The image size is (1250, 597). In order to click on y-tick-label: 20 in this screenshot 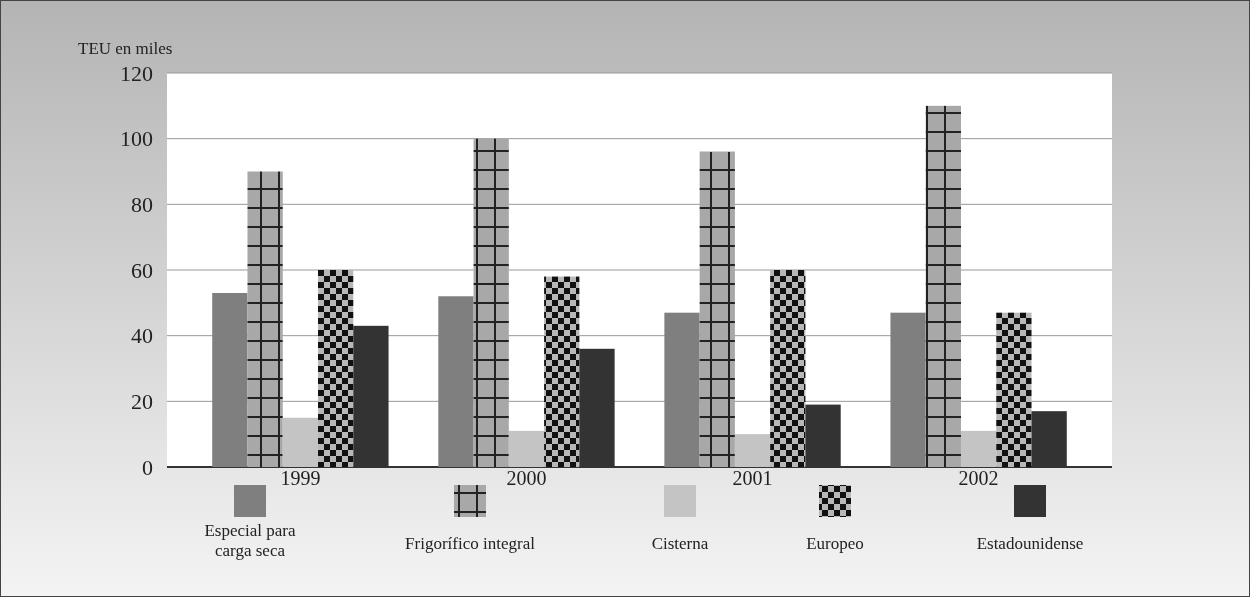, I will do `click(142, 401)`.